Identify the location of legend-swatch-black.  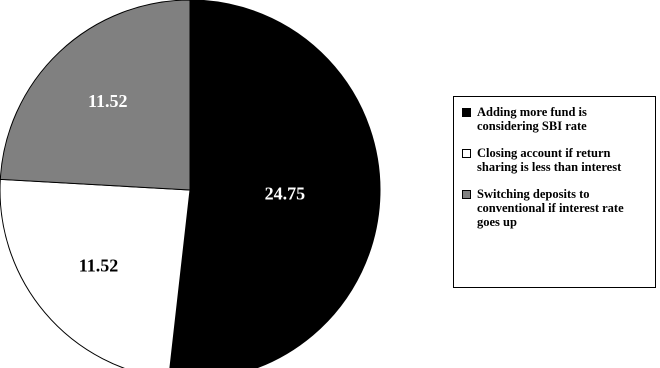
(466, 112).